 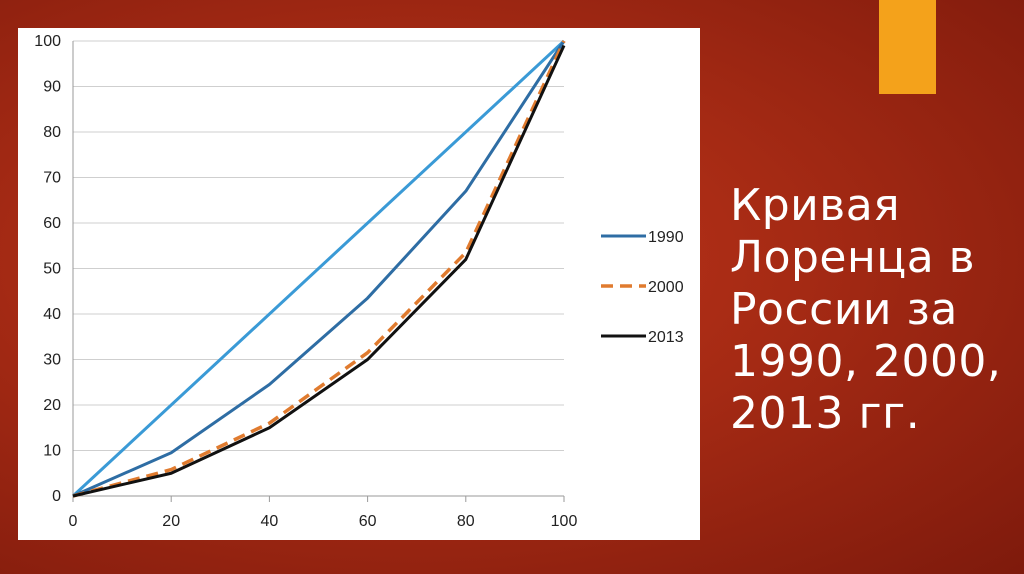 I want to click on y-tick-label: 0, so click(x=56, y=496).